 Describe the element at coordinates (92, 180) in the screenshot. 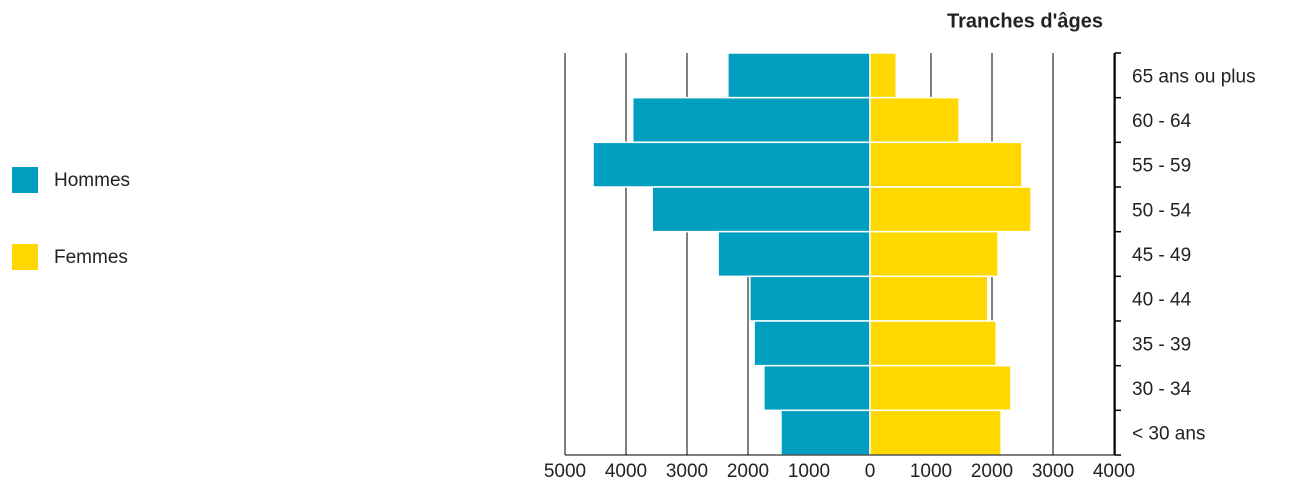

I see `legend-label: Hommes` at that location.